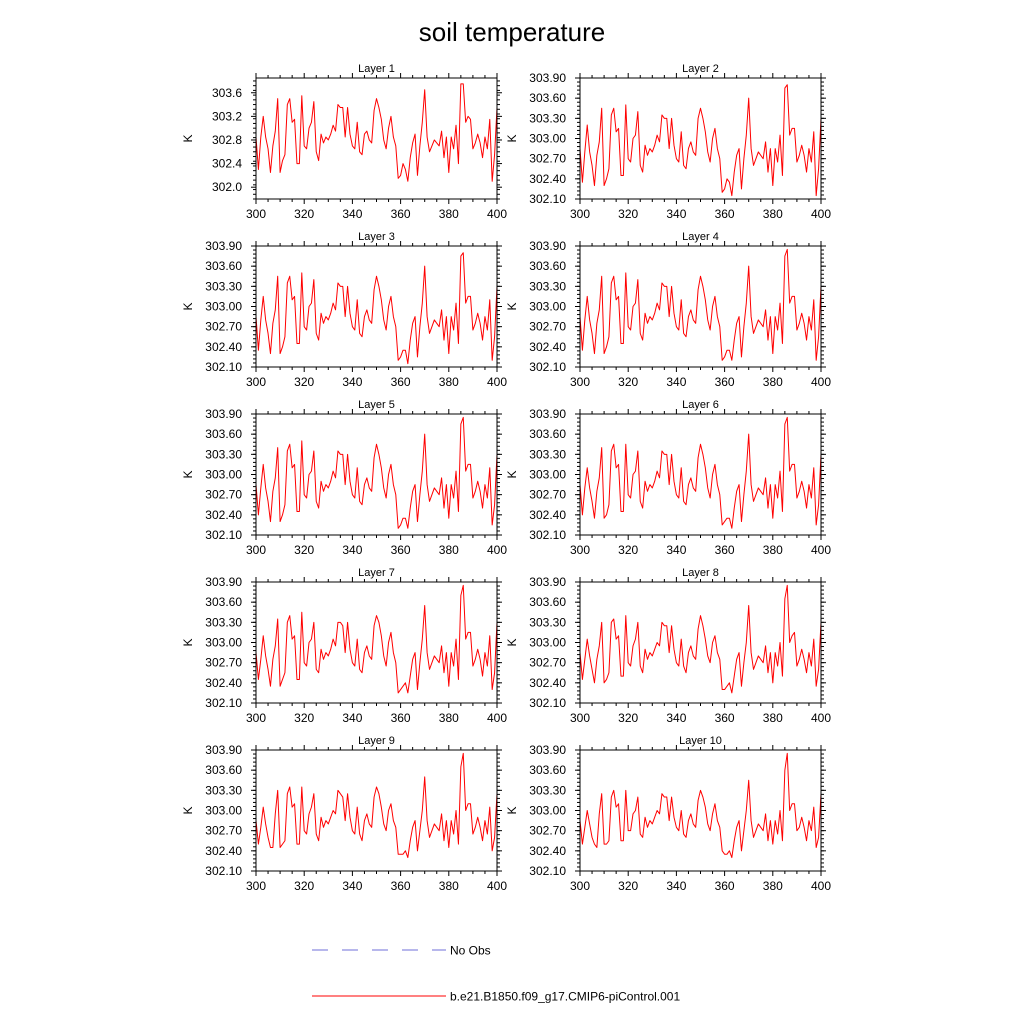 This screenshot has width=1024, height=1024. Describe the element at coordinates (497, 382) in the screenshot. I see `layer-3-xtick-label: 400` at that location.